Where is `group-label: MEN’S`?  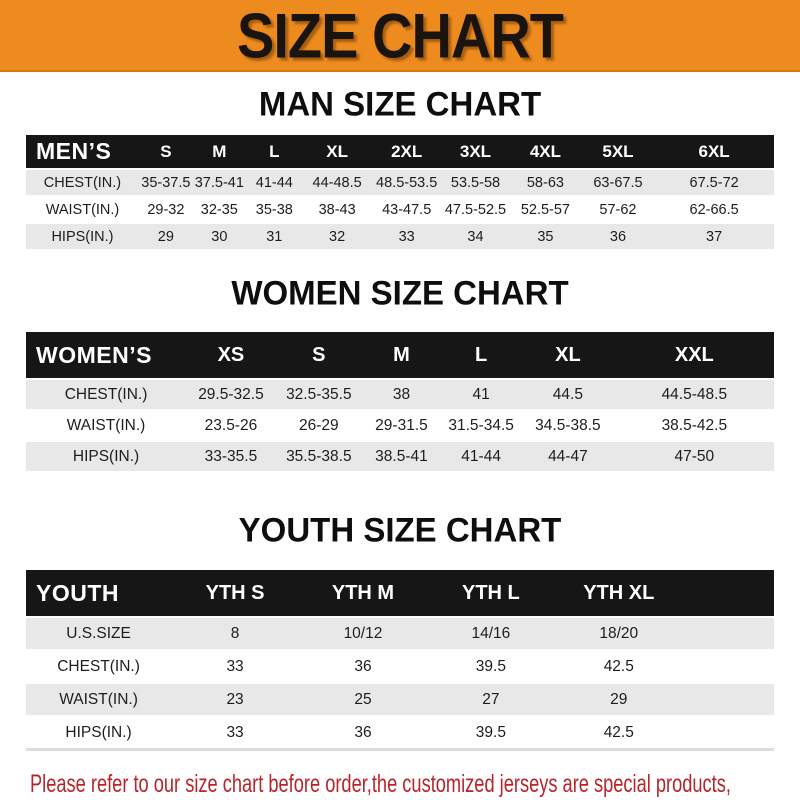
group-label: MEN’S is located at coordinates (82, 152).